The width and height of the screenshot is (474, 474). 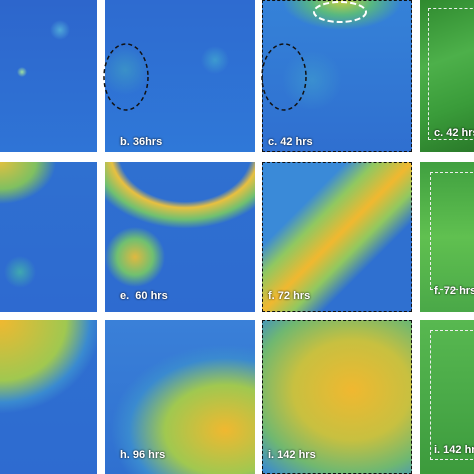 What do you see at coordinates (141, 142) in the screenshot?
I see `panel-label: b. 36hrs` at bounding box center [141, 142].